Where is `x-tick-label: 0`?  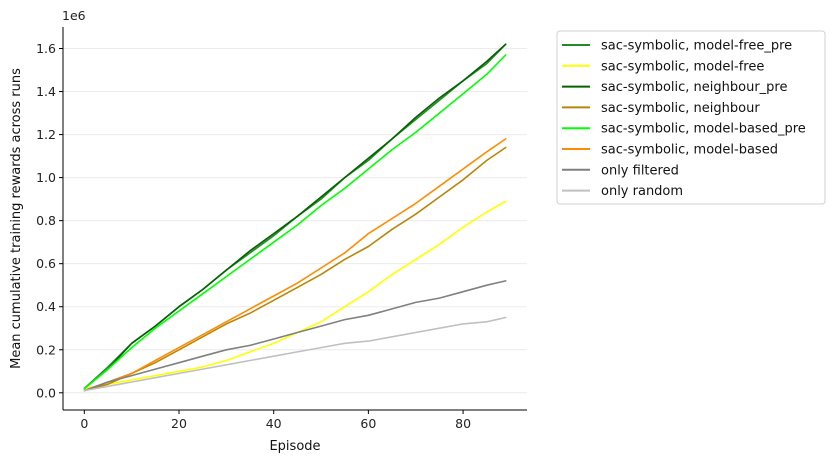 x-tick-label: 0 is located at coordinates (84, 423).